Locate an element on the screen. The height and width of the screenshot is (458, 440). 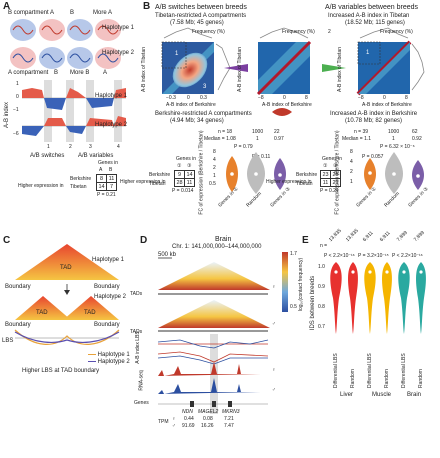
d-tpm-sex-m: ♂ is located at coordinates (174, 426).